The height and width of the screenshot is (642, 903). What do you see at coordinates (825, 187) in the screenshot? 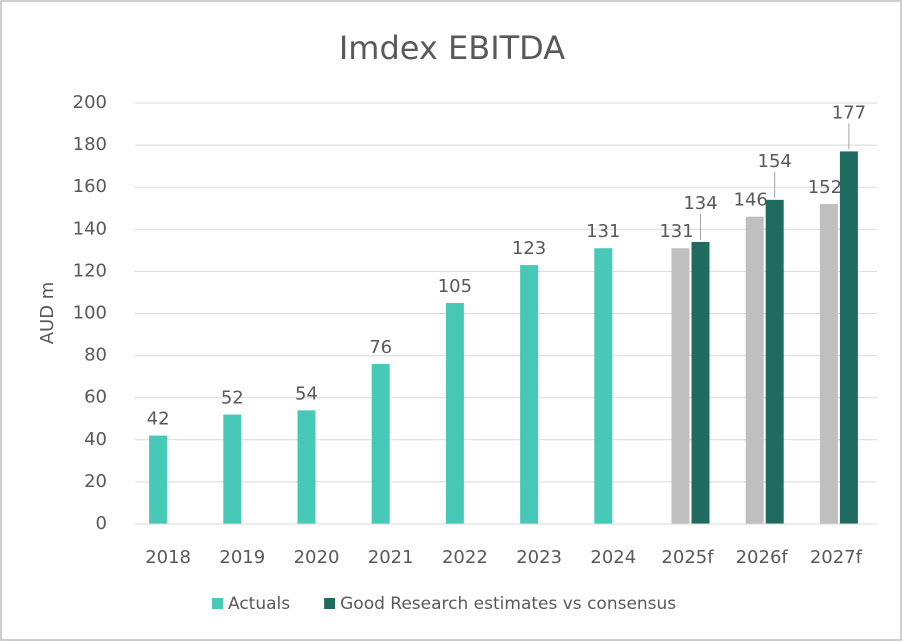
I see `data-label: 152` at bounding box center [825, 187].